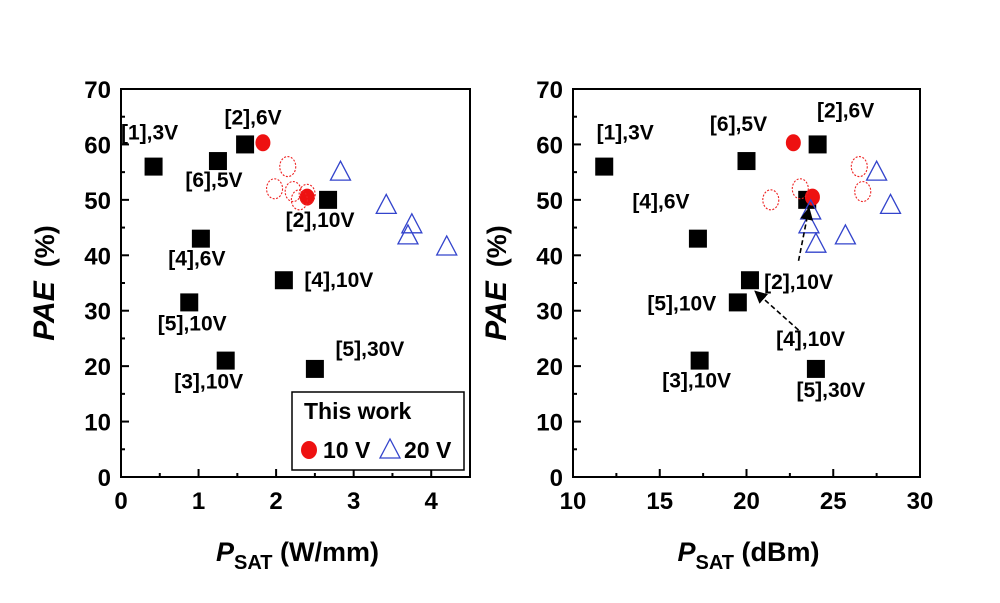 This screenshot has height=603, width=1000. Describe the element at coordinates (120, 501) in the screenshot. I see `x-tick-label: 0` at that location.